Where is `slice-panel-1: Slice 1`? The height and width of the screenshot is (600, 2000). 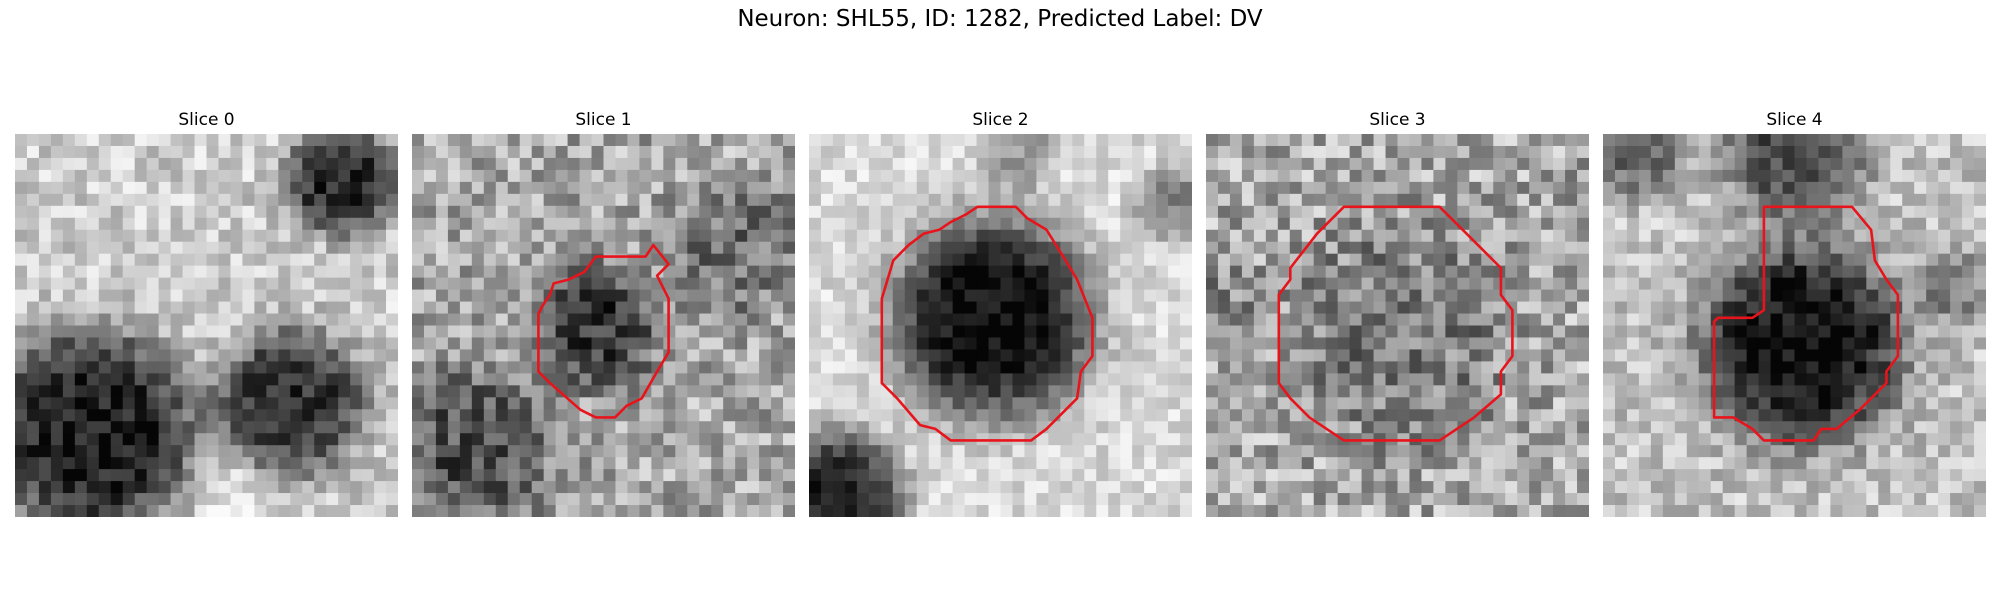
slice-panel-1: Slice 1 is located at coordinates (603, 312).